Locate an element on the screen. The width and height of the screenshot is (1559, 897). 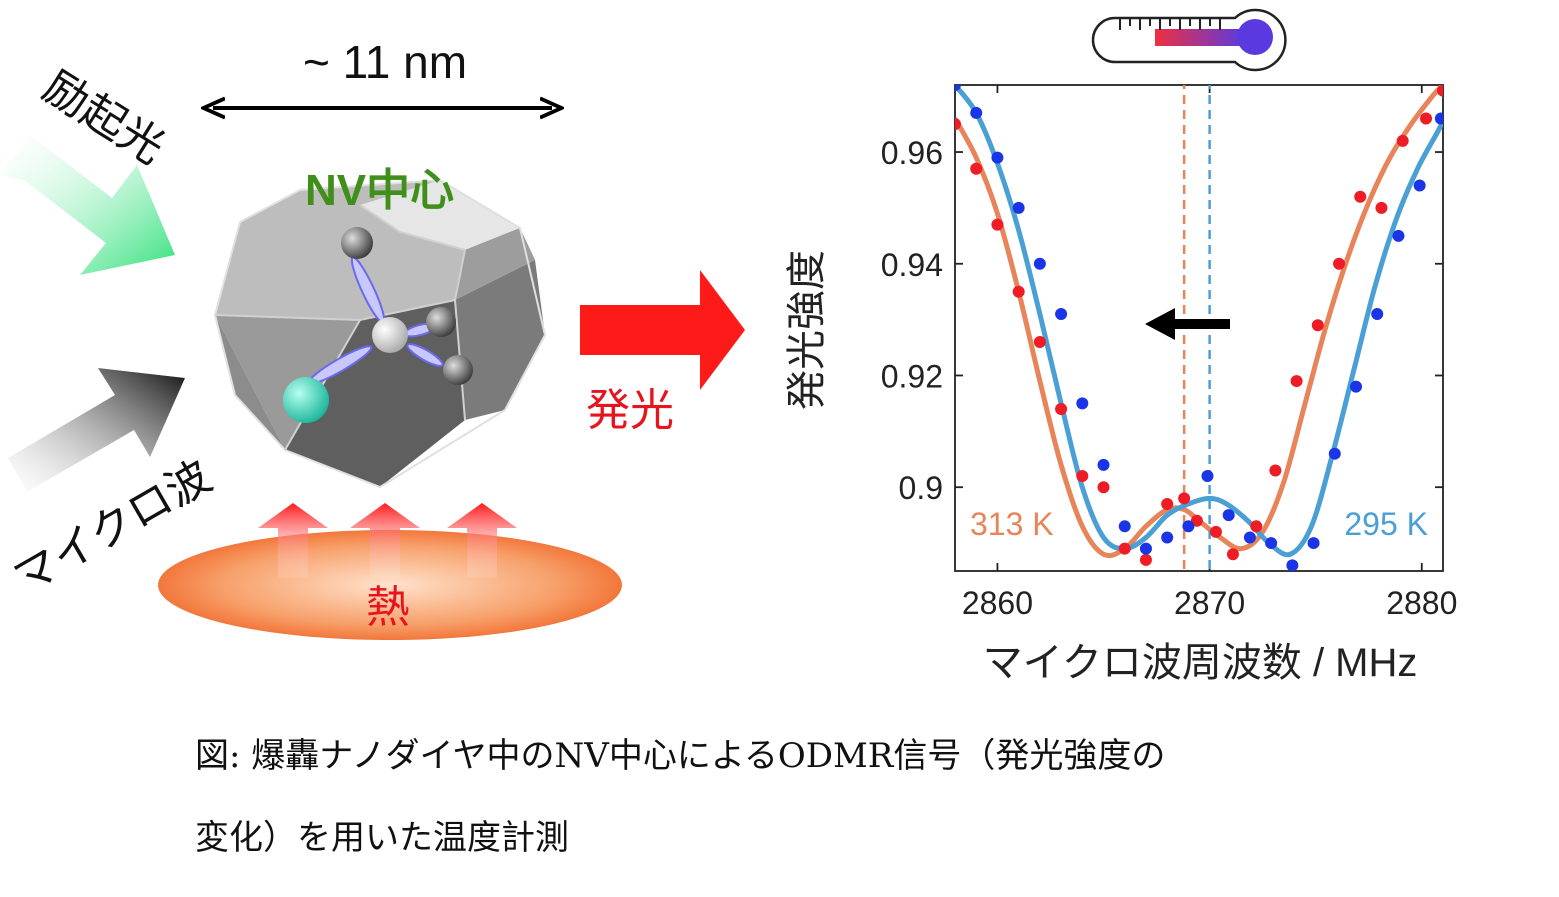
x-tick-label: 2870 is located at coordinates (1209, 603).